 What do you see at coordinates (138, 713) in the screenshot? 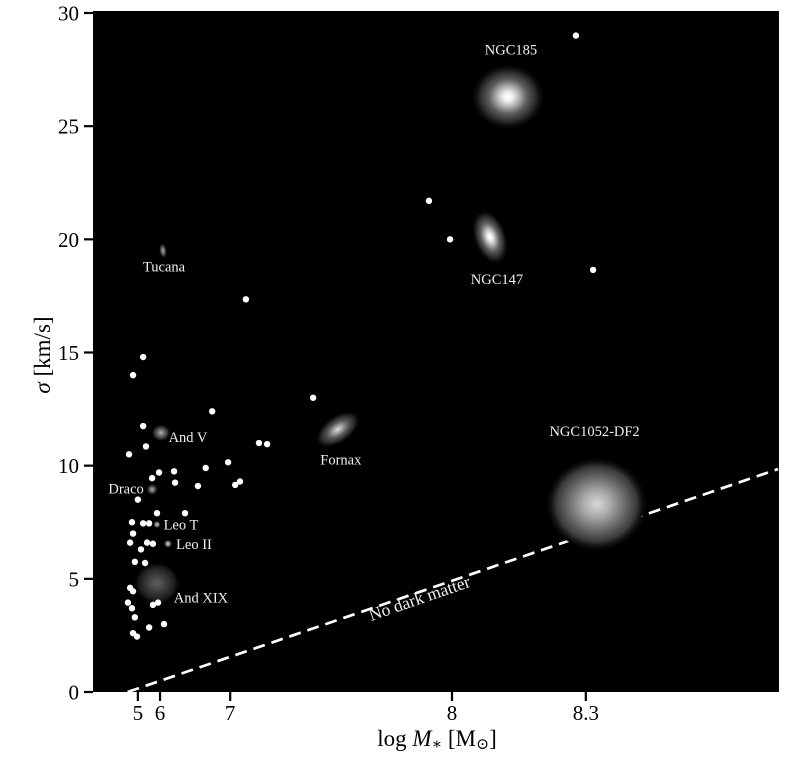
I see `x-tick-label: 5` at bounding box center [138, 713].